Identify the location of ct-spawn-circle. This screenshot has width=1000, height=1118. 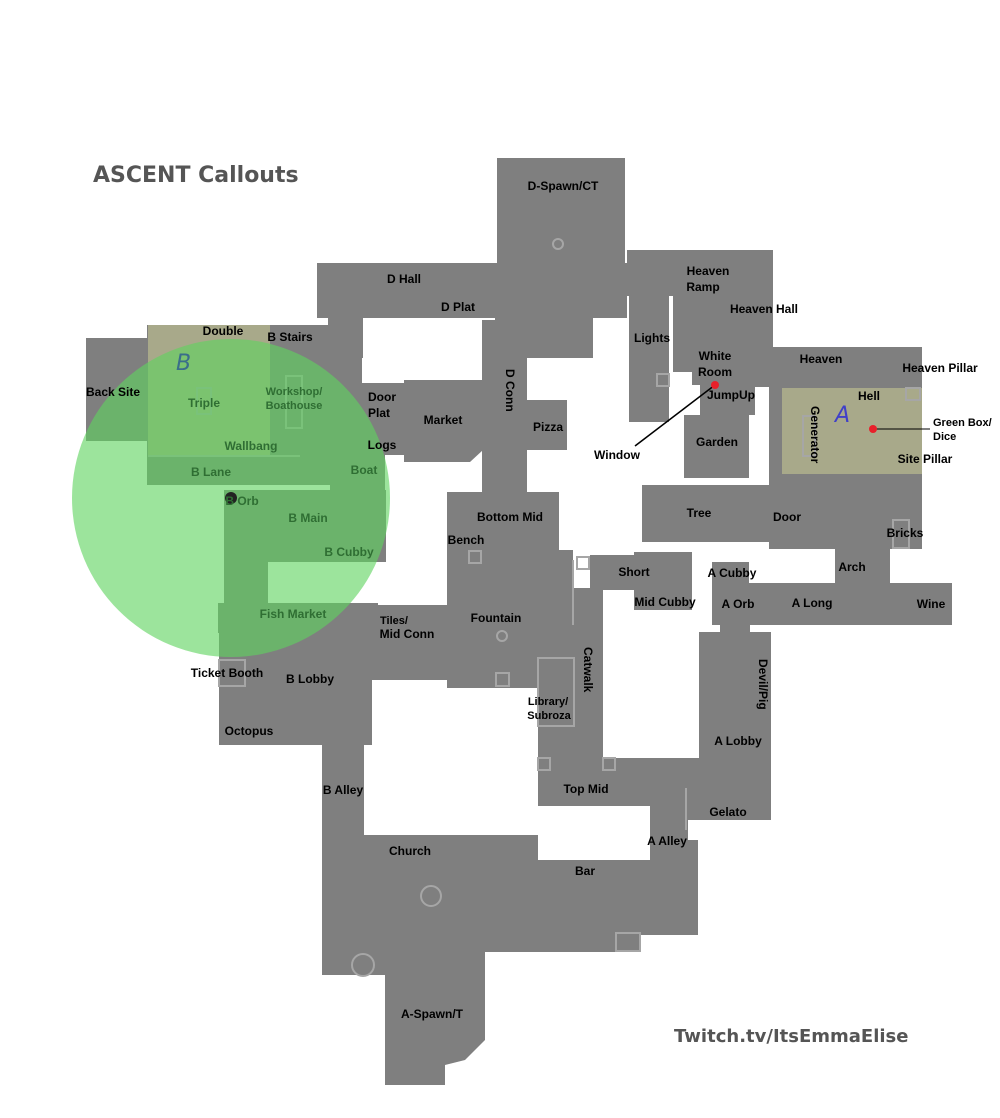
(558, 244).